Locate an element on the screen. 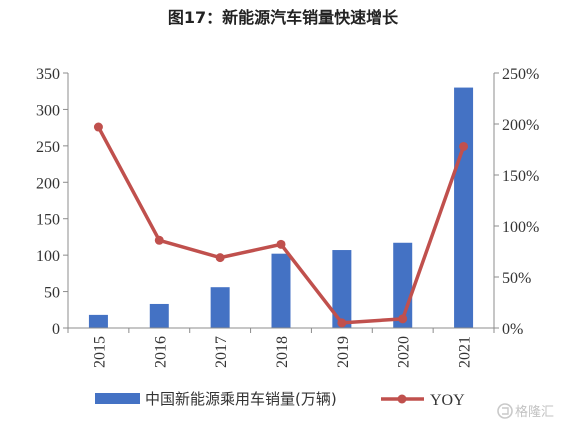 The height and width of the screenshot is (432, 566). chart-title: 图17：新能源汽车销量快速增长 is located at coordinates (283, 17).